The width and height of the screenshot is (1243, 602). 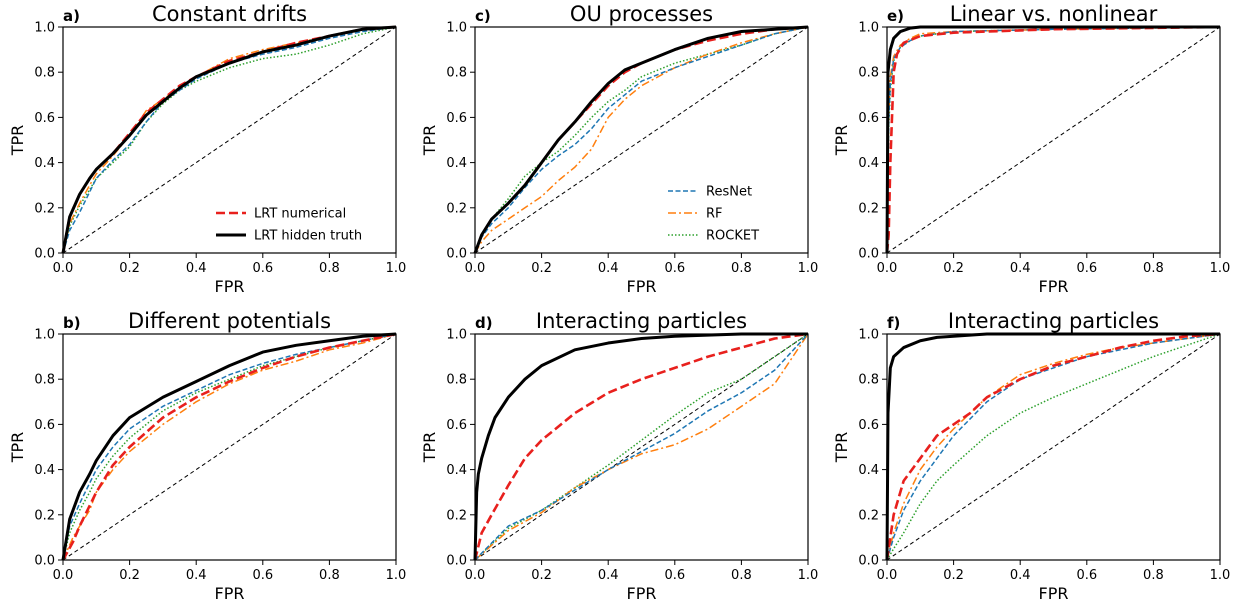 I want to click on legend-entry-label: ROCKET, so click(x=732, y=236).